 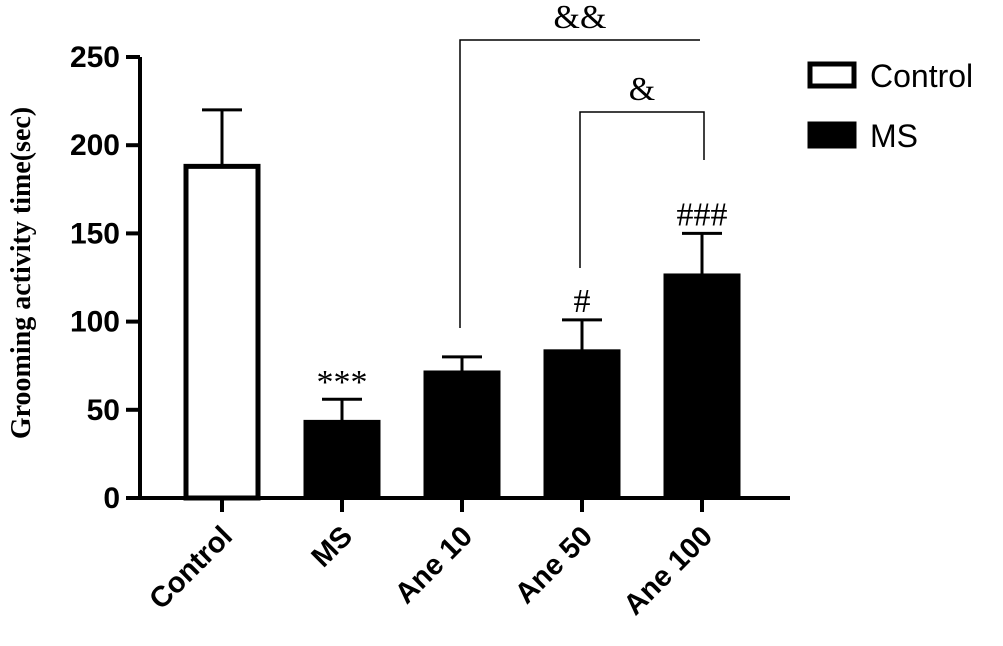 What do you see at coordinates (582, 301) in the screenshot?
I see `significance-annotation: #` at bounding box center [582, 301].